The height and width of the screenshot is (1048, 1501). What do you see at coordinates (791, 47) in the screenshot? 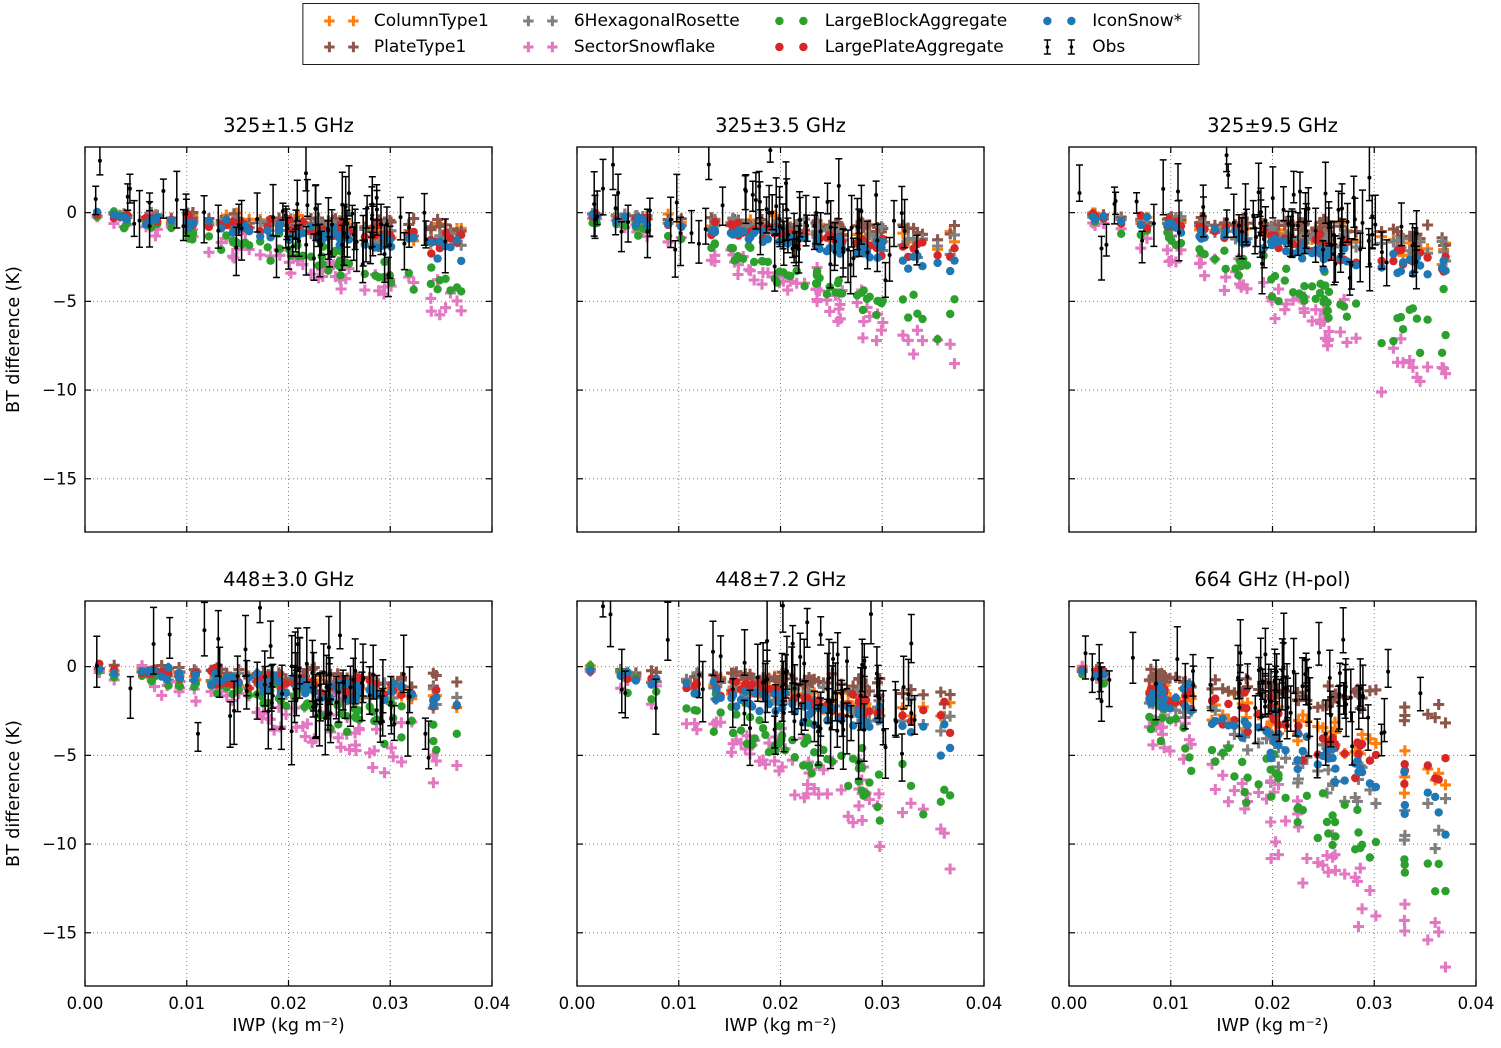
I see `largeplateaggregate-marker-icon` at bounding box center [791, 47].